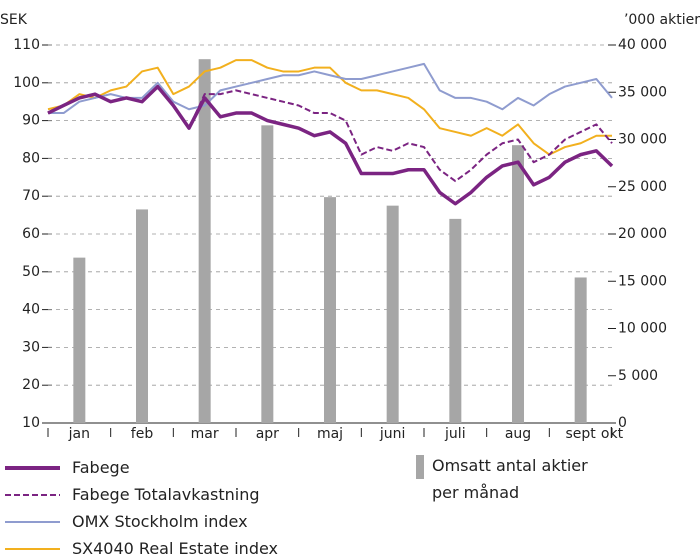 The width and height of the screenshot is (700, 560). Describe the element at coordinates (31, 310) in the screenshot. I see `y-tick-label: 40` at that location.